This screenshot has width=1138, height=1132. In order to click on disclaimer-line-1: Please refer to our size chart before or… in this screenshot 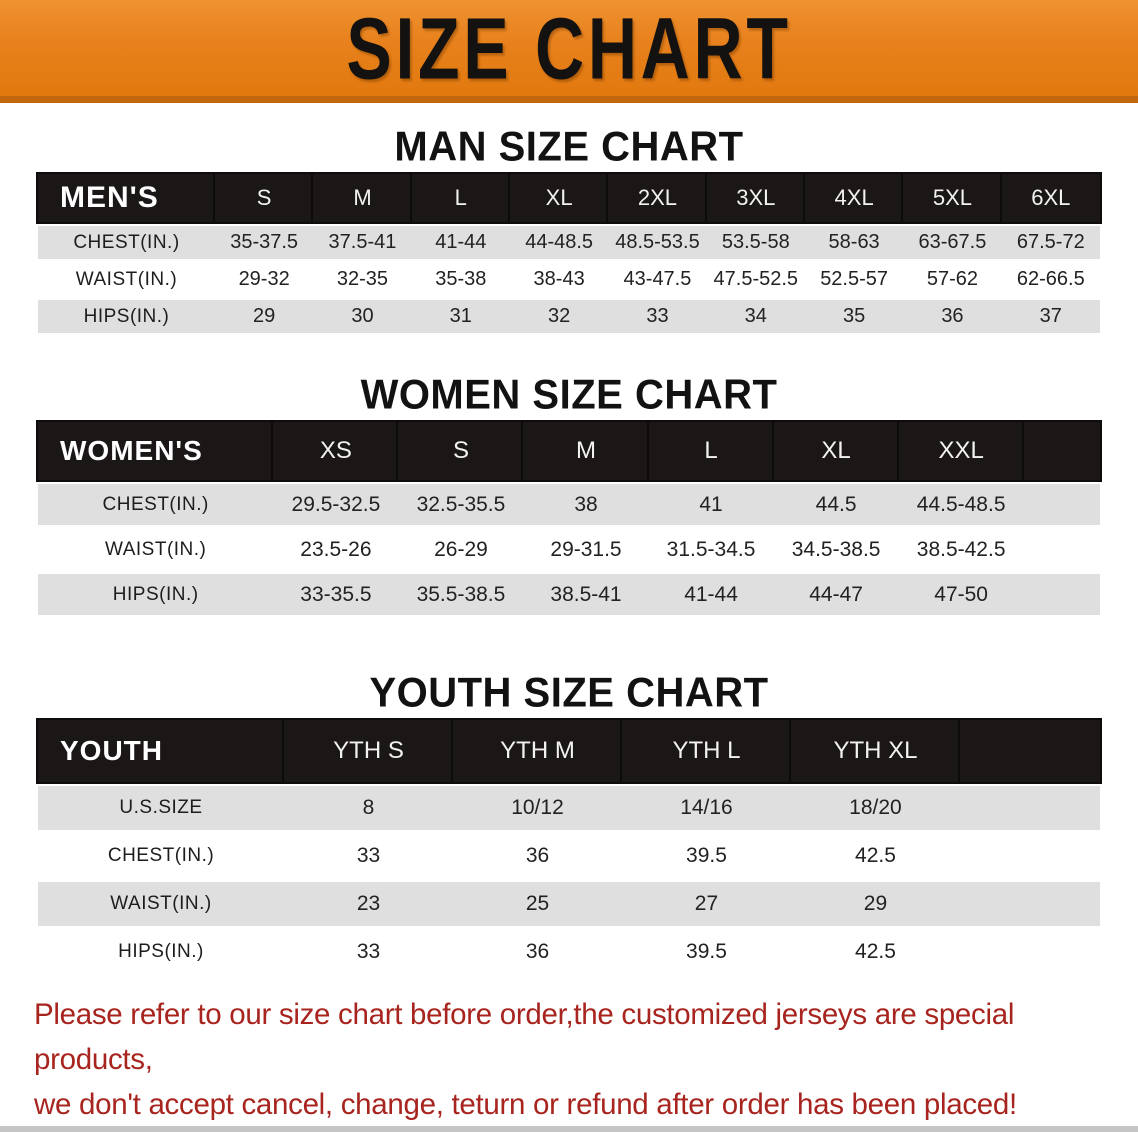, I will do `click(524, 1037)`.